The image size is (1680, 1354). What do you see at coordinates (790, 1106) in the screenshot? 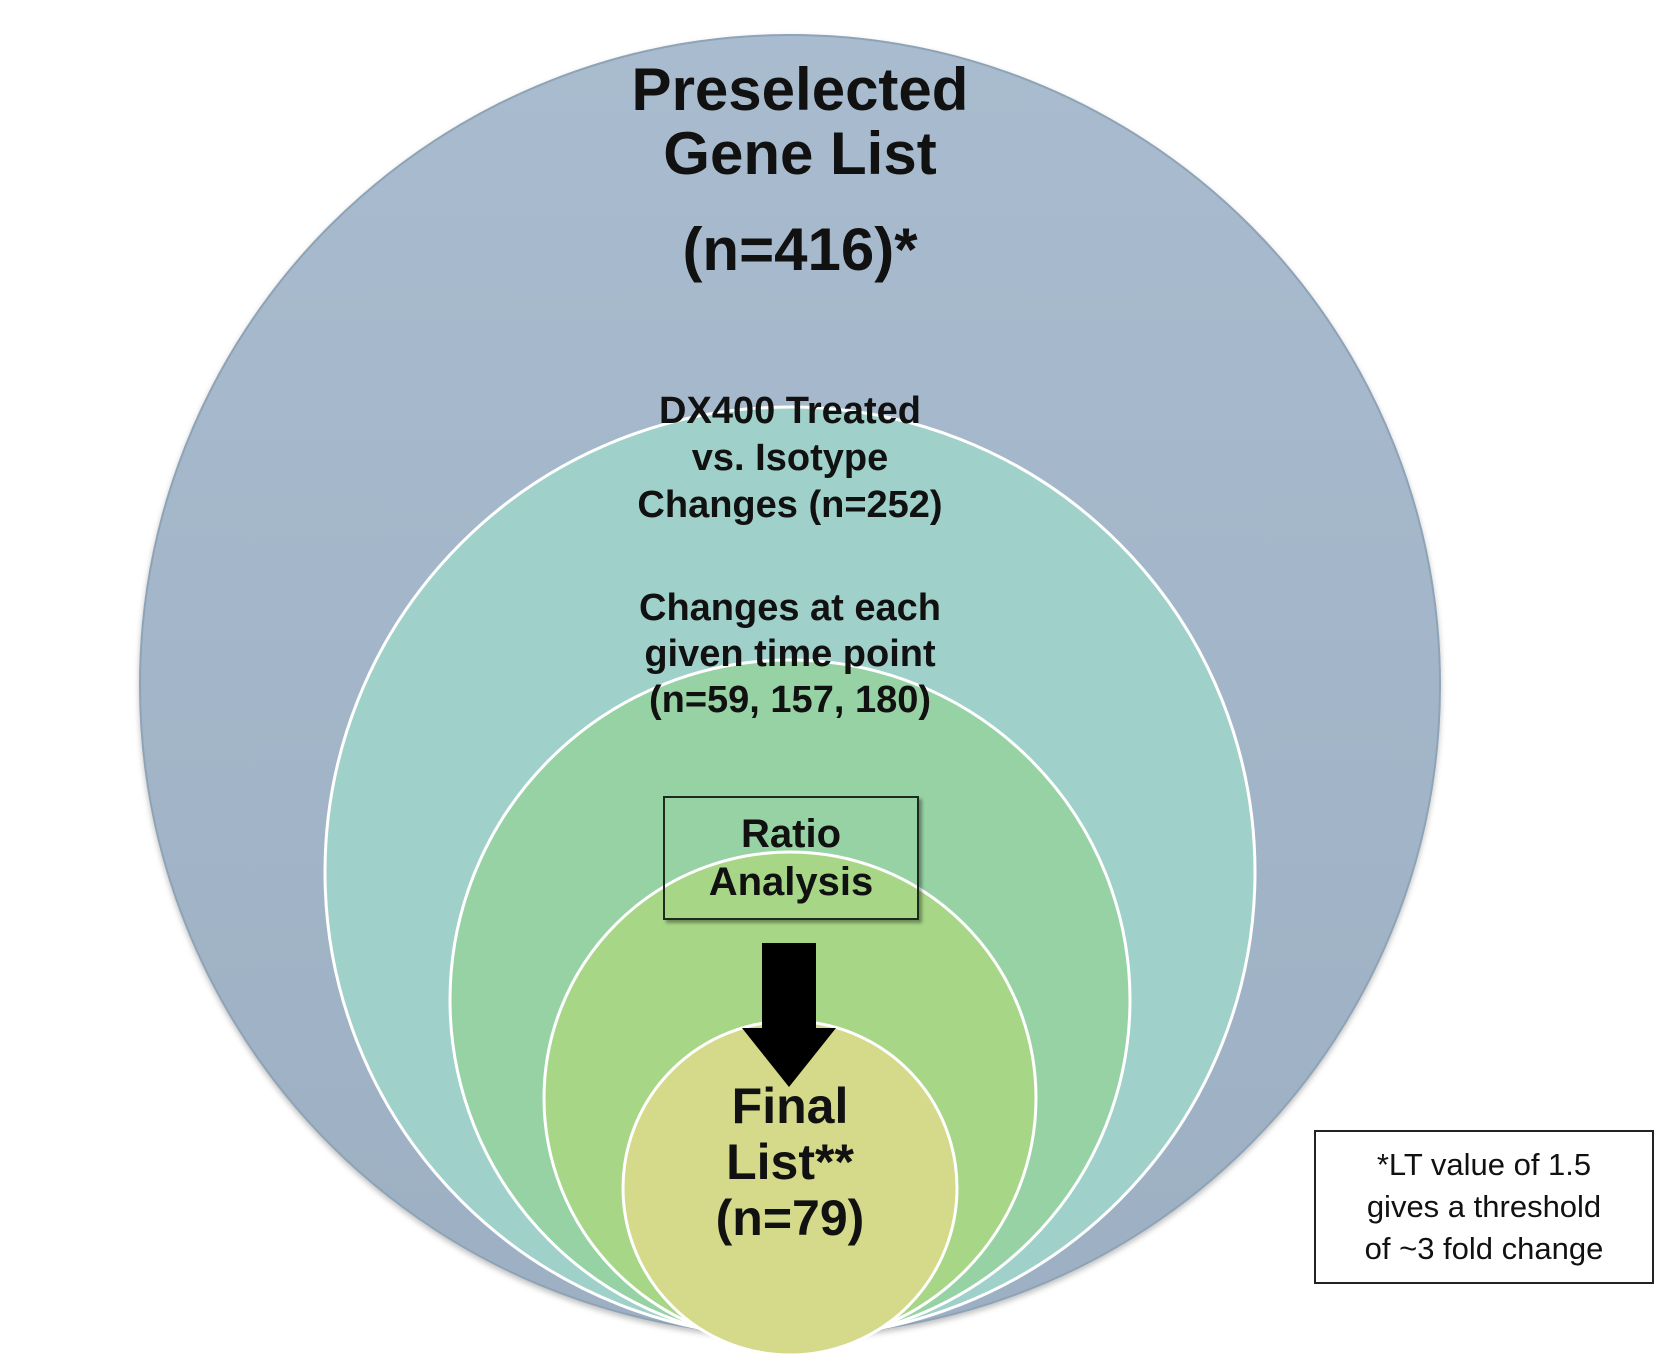
I see `final-line-1: Final` at bounding box center [790, 1106].